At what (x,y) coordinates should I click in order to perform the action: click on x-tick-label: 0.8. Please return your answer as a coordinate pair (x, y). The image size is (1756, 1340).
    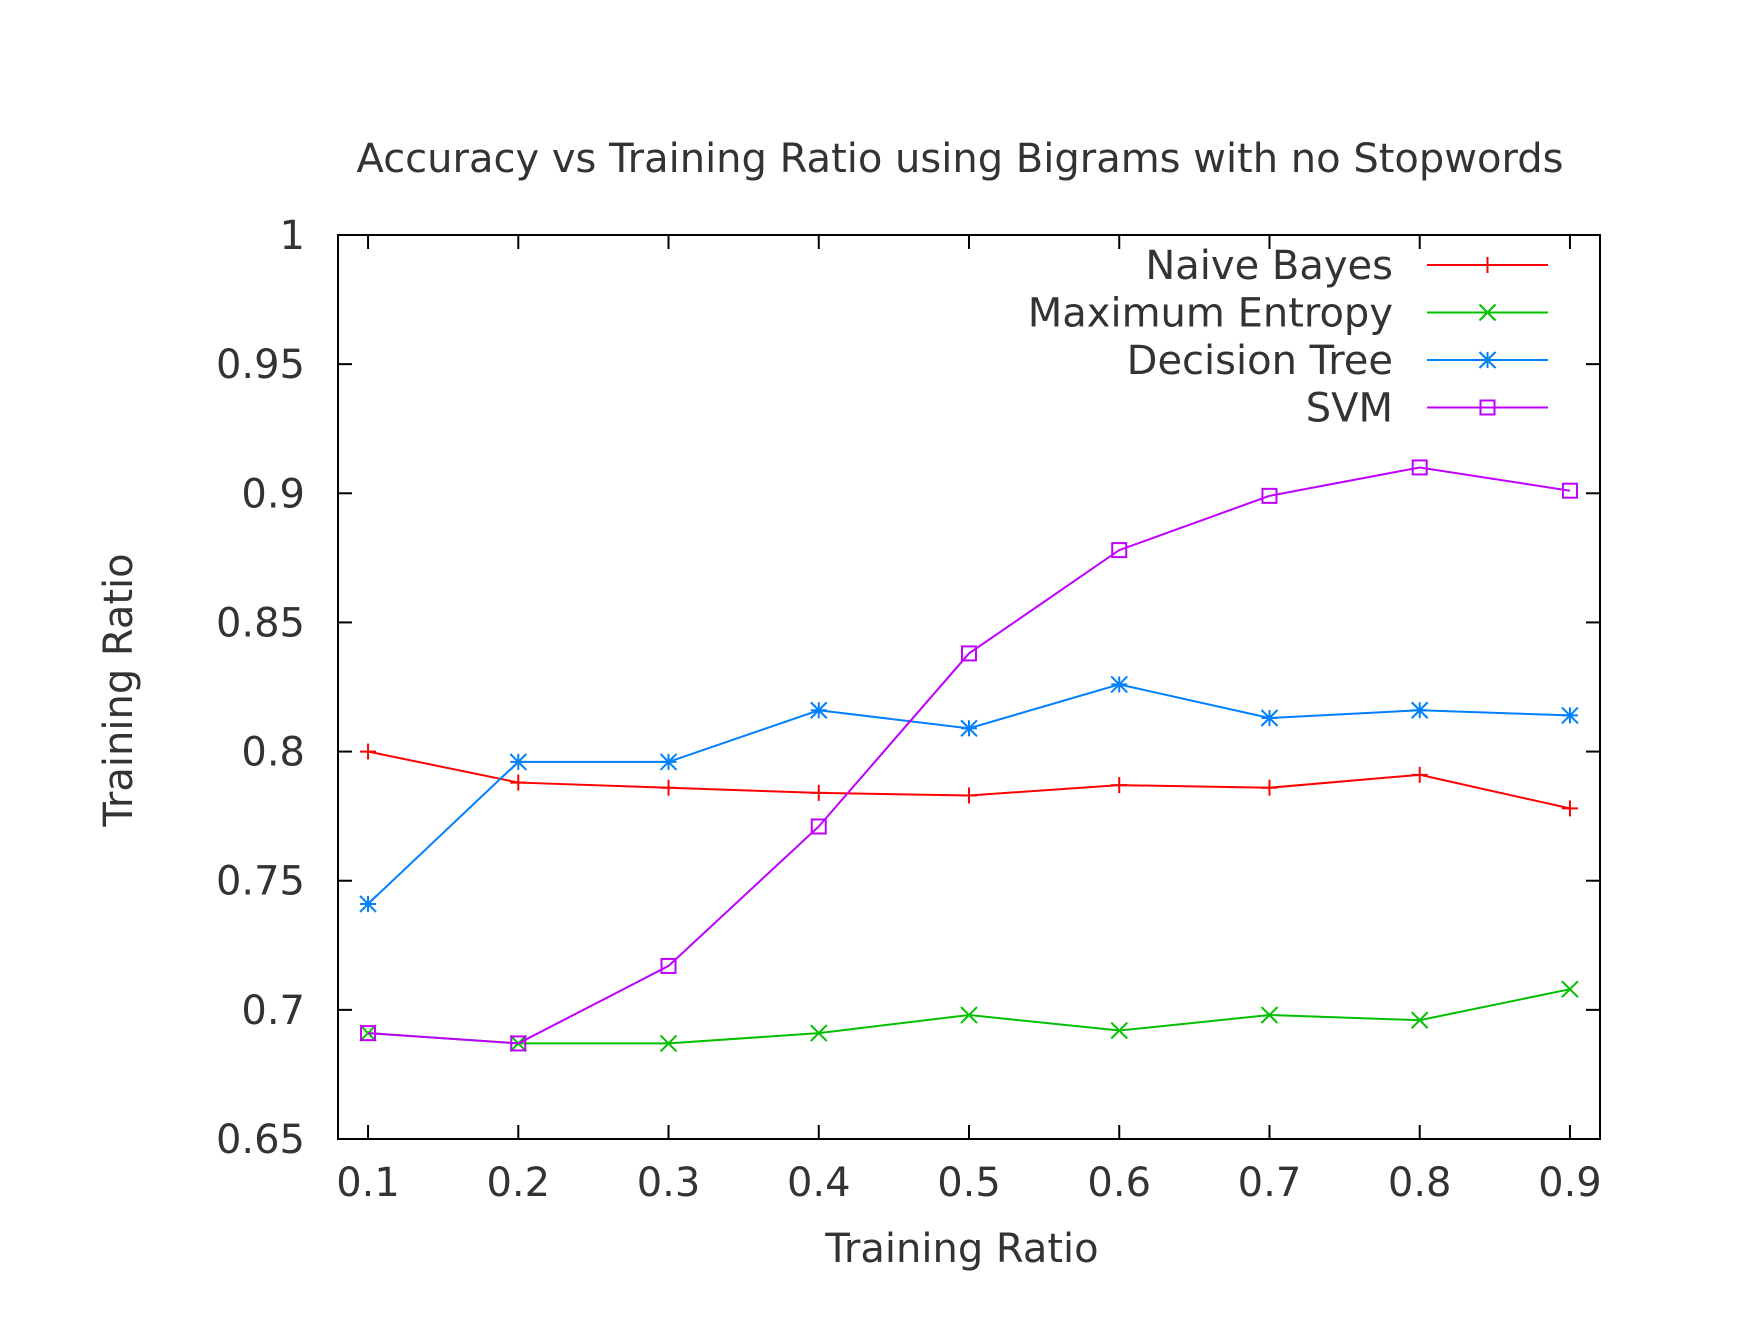
    Looking at the image, I should click on (1420, 1183).